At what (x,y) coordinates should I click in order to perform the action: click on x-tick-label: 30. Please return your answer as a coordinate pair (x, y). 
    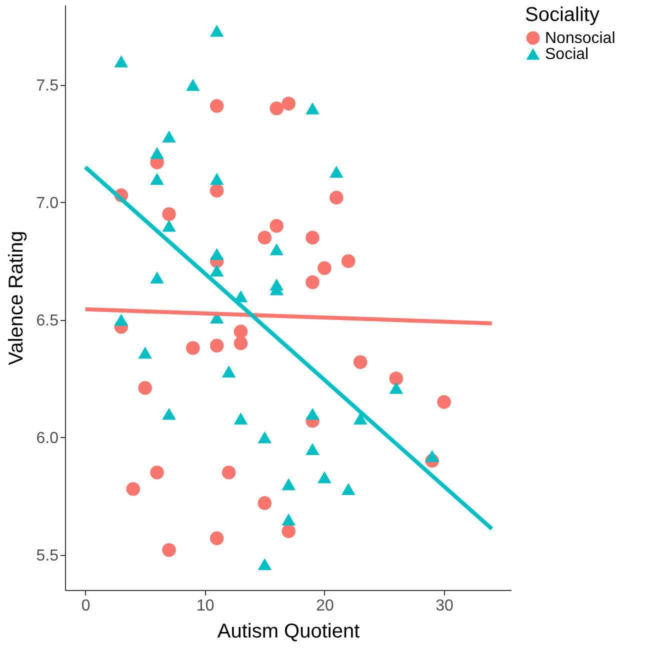
    Looking at the image, I should click on (445, 606).